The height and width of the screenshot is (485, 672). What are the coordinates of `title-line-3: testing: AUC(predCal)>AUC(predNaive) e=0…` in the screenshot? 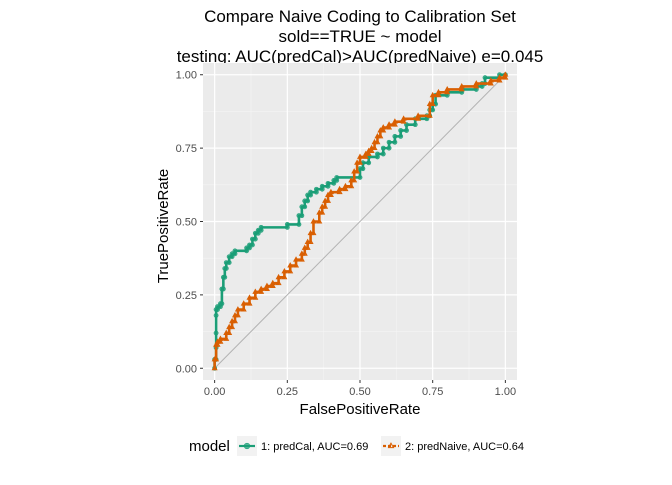 It's located at (360, 56).